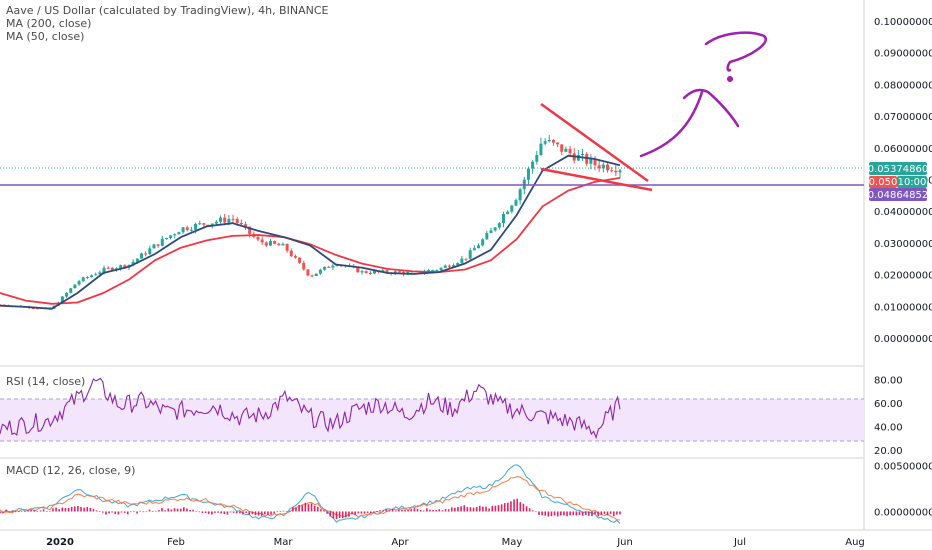 The width and height of the screenshot is (932, 550). What do you see at coordinates (903, 490) in the screenshot?
I see `macd-axis: 0.00500000 0.00000000` at bounding box center [903, 490].